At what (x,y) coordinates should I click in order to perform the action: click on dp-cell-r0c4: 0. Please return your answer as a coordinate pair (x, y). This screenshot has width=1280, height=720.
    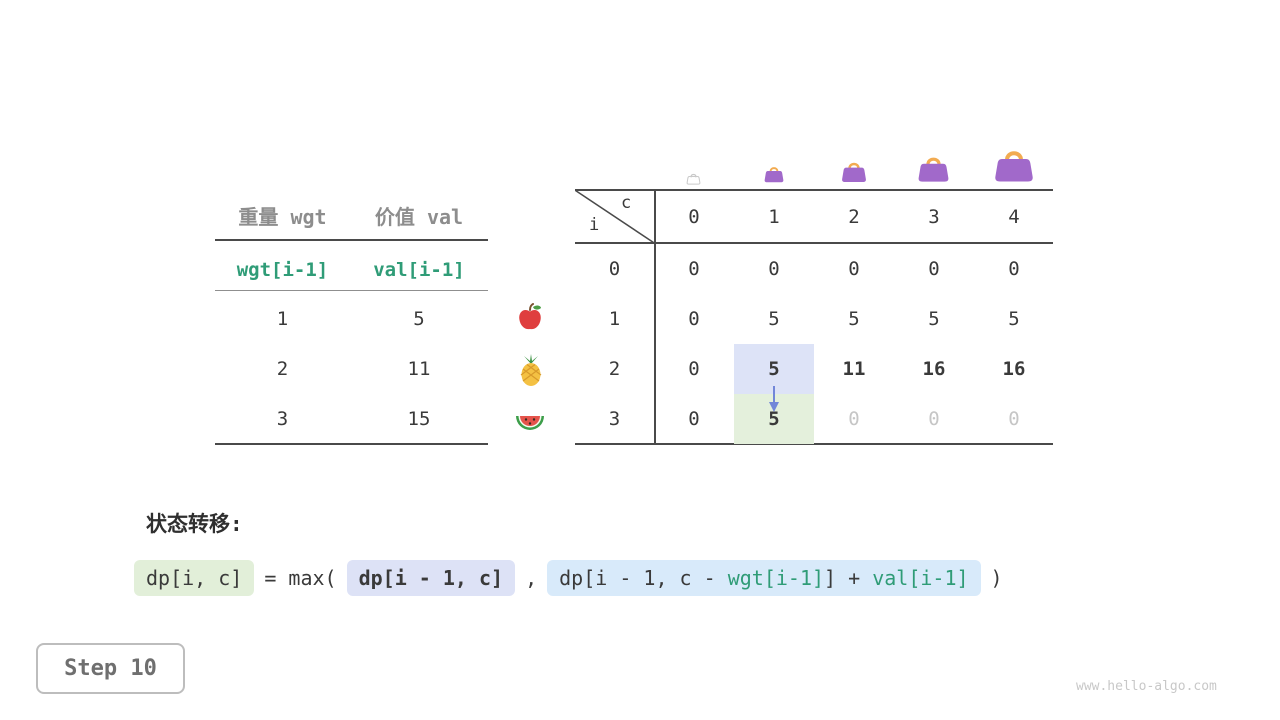
    Looking at the image, I should click on (1014, 269).